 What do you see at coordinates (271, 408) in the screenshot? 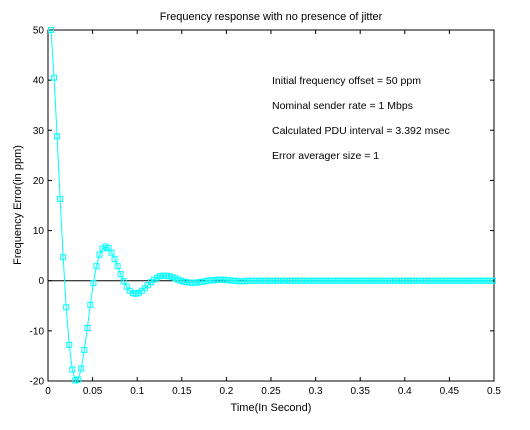
I see `x-axis-label: Time(In Second)` at bounding box center [271, 408].